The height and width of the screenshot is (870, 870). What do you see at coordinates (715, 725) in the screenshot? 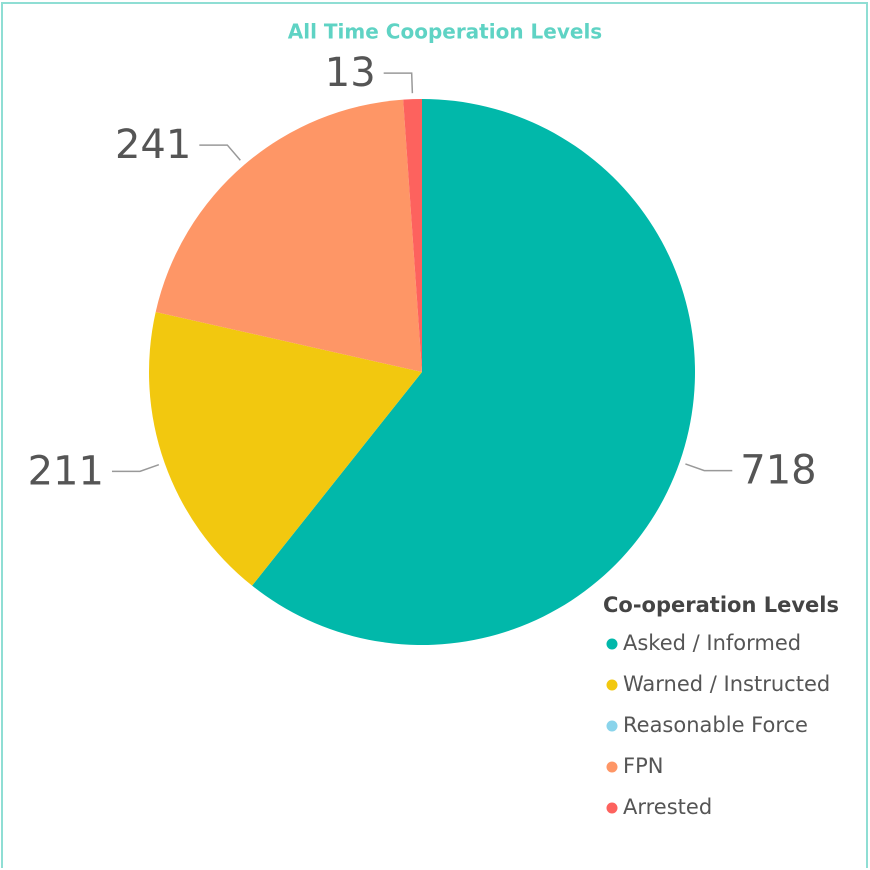
I see `legend-label: Reasonable Force` at bounding box center [715, 725].